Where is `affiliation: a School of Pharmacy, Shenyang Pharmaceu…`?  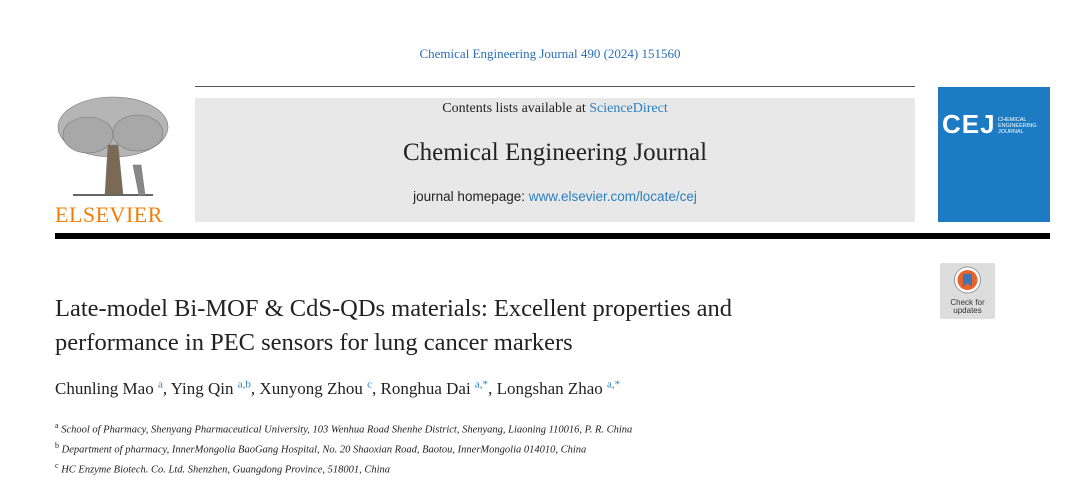 affiliation: a School of Pharmacy, Shenyang Pharmaceu… is located at coordinates (343, 428).